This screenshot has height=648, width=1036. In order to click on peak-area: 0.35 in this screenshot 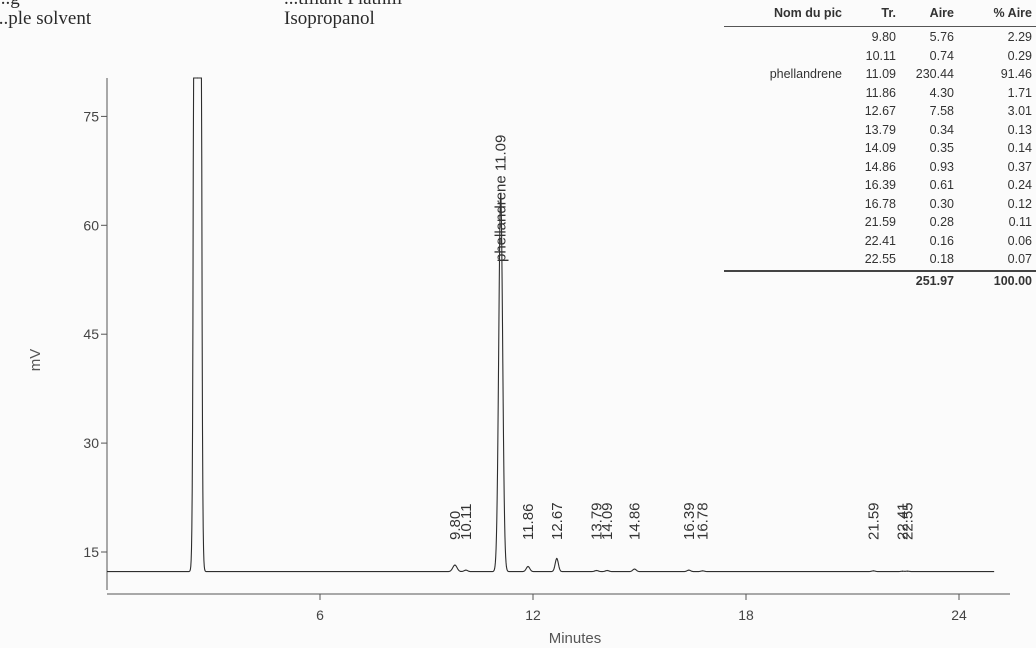, I will do `click(941, 148)`.